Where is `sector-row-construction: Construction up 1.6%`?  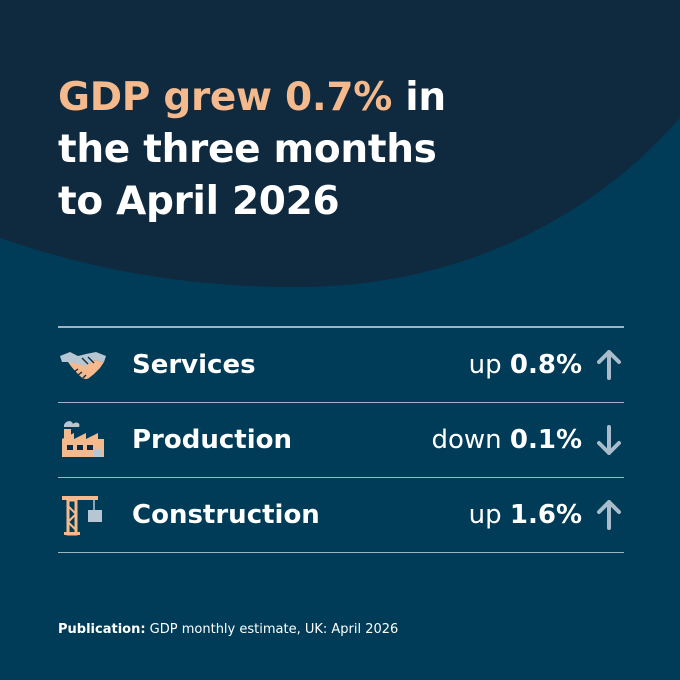
sector-row-construction: Construction up 1.6% is located at coordinates (341, 515).